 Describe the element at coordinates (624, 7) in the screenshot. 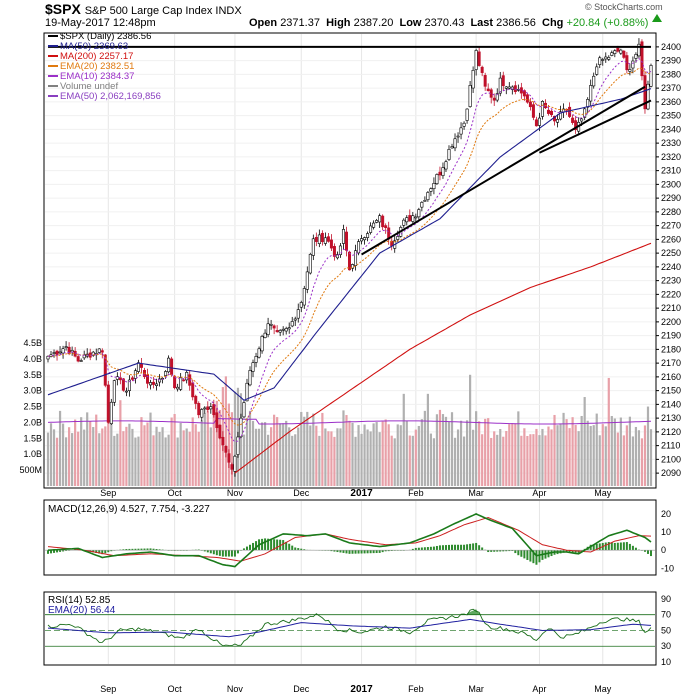

I see `watermark: © StockCharts.com` at that location.